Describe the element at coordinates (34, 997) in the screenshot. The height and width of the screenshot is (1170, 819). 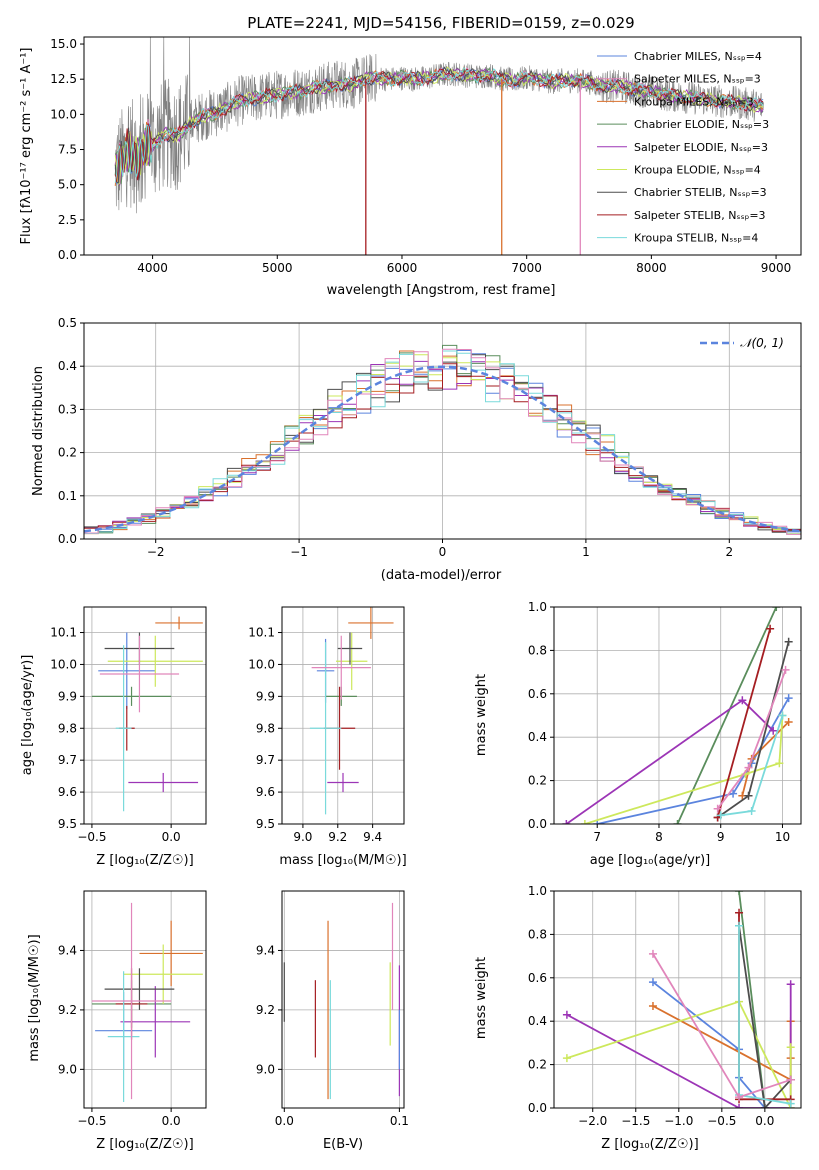
I see `mass-Z-ylabel: mass [log₁₀(M/M☉)]` at that location.